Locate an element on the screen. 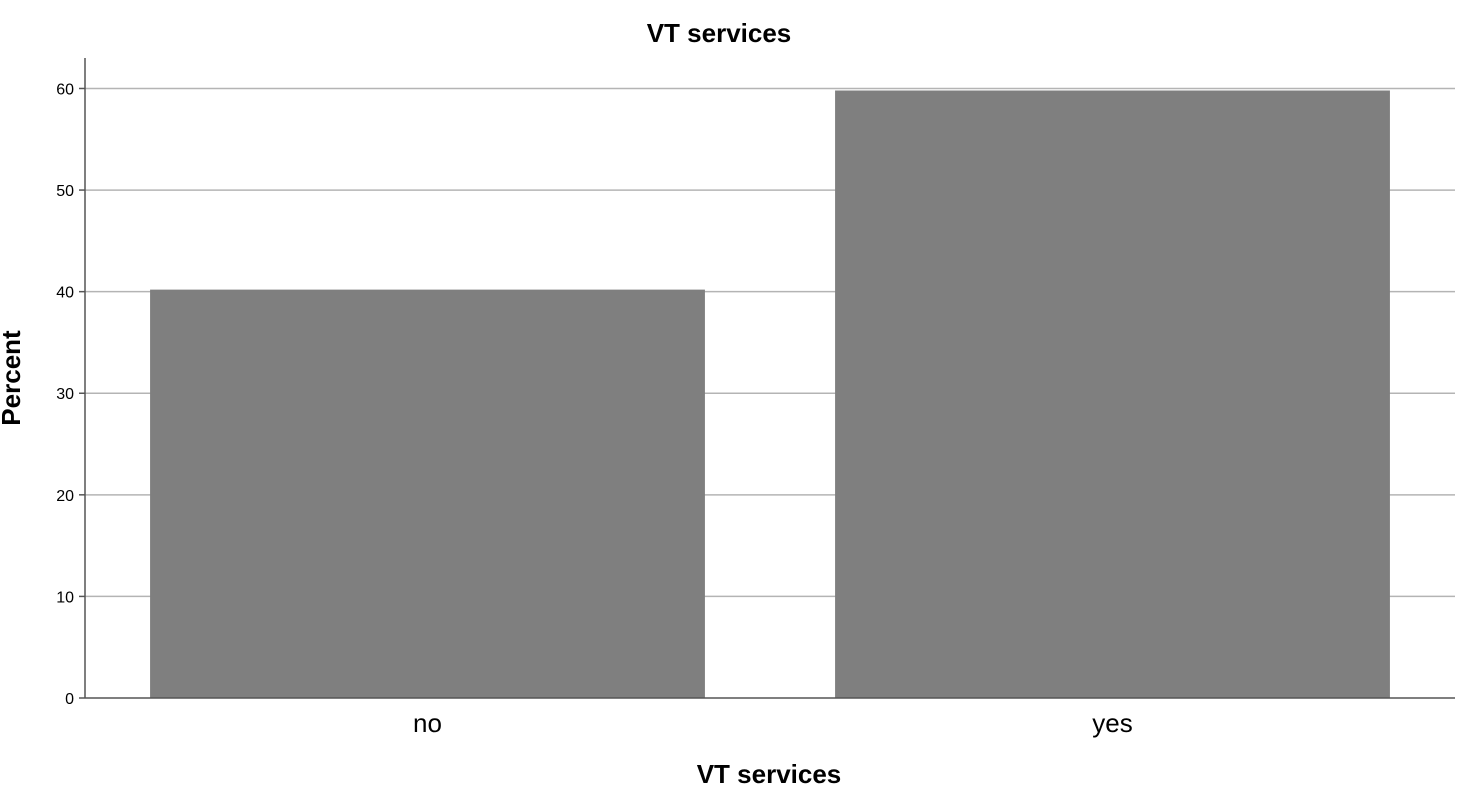 This screenshot has width=1471, height=812. y-axis-label: Percent is located at coordinates (13, 378).